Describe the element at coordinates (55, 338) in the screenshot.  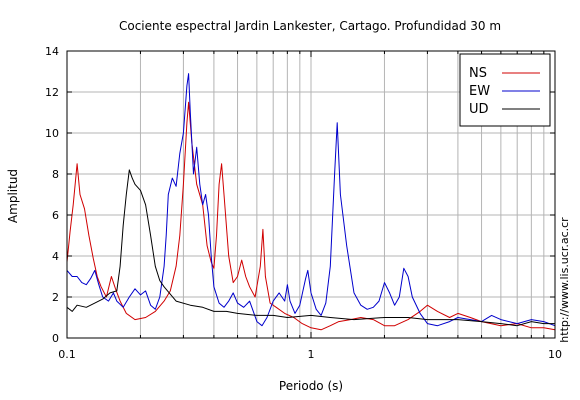
I see `y-tick-label: 0` at that location.